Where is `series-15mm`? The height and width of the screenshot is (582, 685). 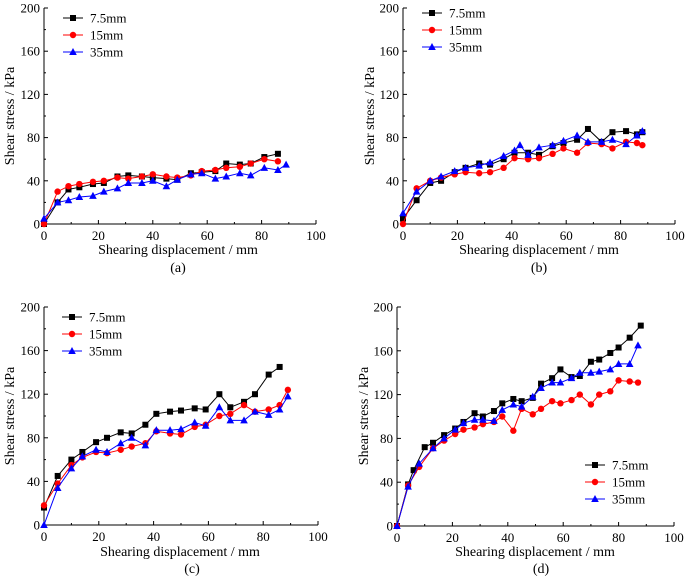 series-15mm is located at coordinates (522, 183).